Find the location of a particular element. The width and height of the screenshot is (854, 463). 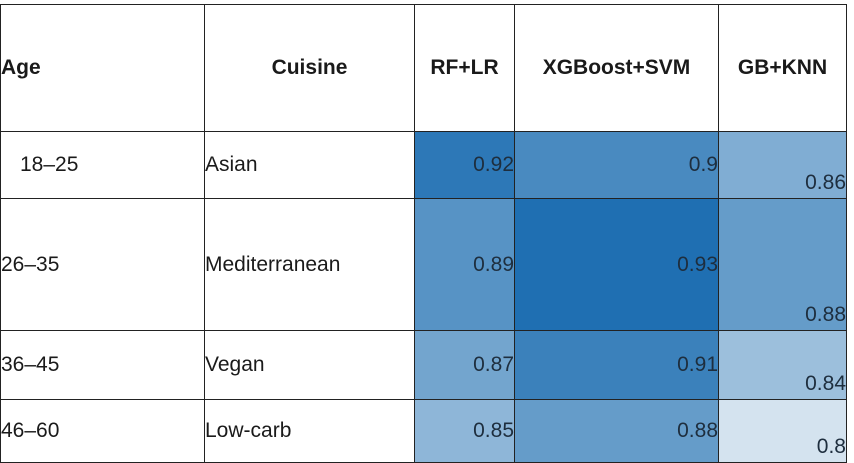

score-cell-gb-knn: 0.88 is located at coordinates (782, 264).